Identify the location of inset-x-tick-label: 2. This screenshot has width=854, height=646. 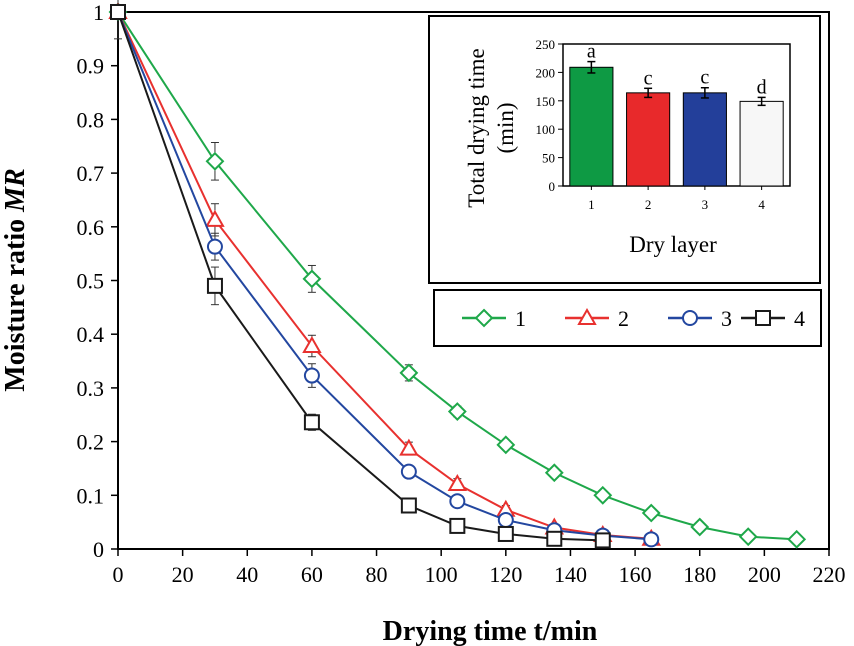
(648, 204).